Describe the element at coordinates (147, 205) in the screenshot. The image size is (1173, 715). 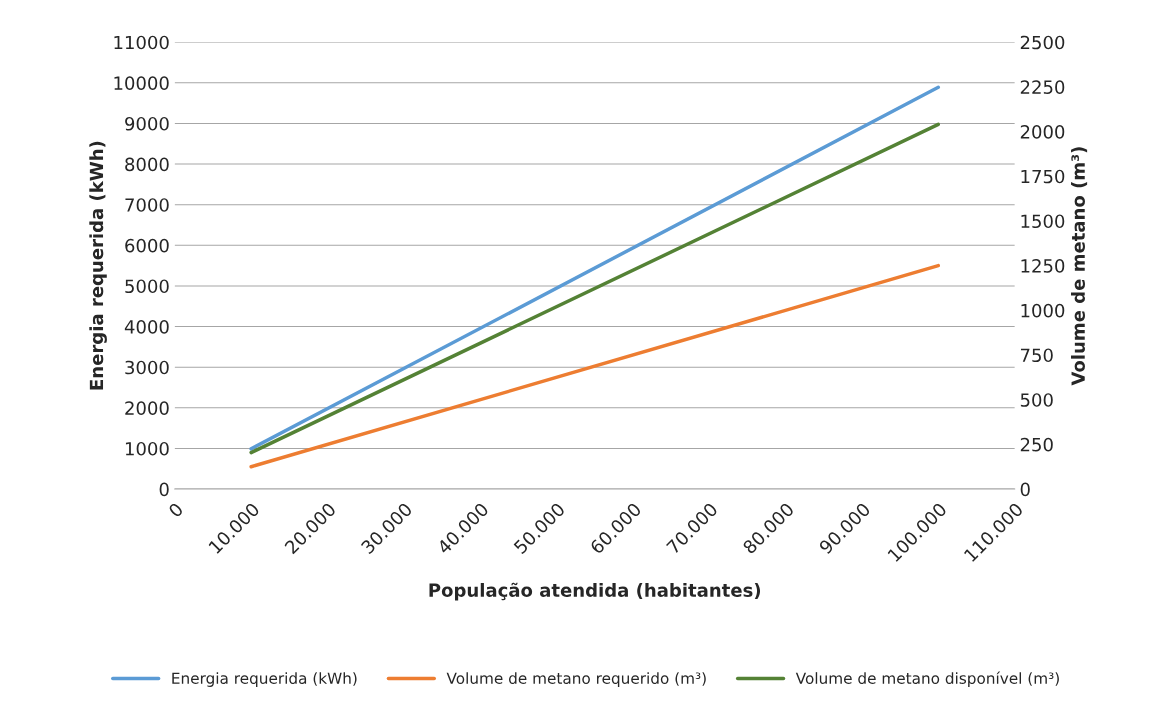
I see `y-tick-label: 7000` at that location.